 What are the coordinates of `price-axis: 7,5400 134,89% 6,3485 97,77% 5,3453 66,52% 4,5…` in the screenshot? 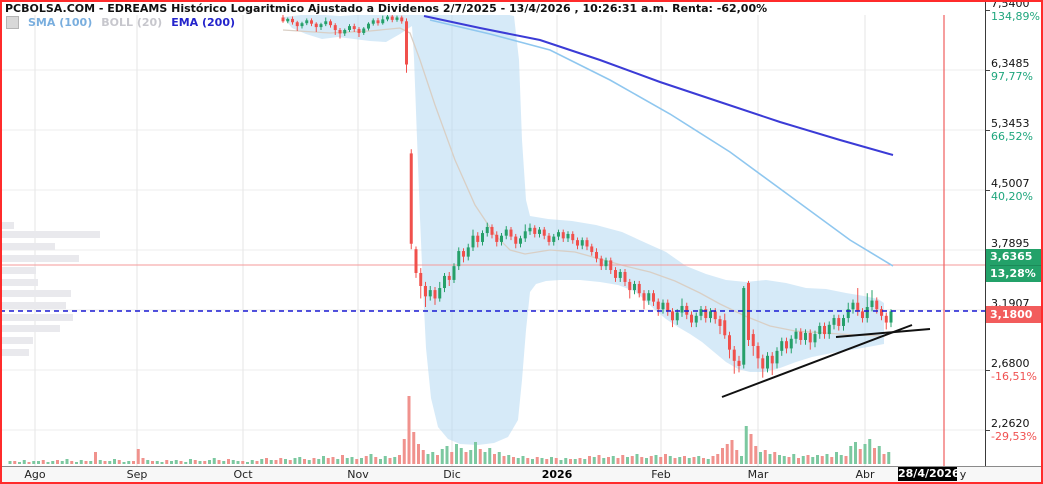 It's located at (1013, 233).